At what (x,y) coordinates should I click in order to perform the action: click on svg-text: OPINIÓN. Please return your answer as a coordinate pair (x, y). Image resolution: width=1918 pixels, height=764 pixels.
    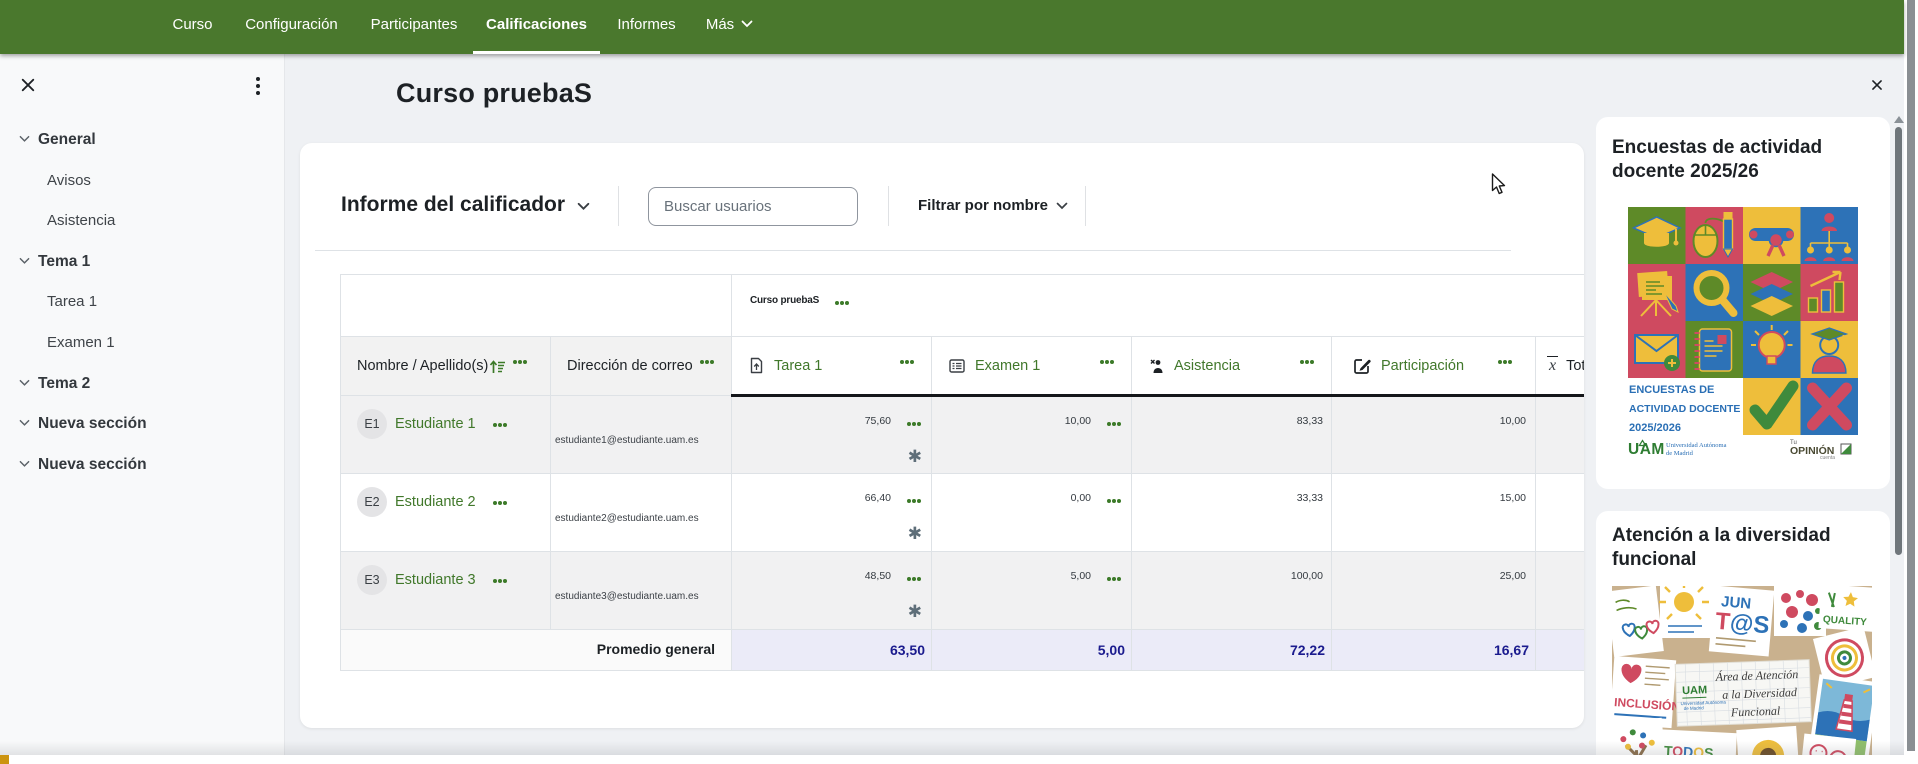
    Looking at the image, I should click on (1812, 450).